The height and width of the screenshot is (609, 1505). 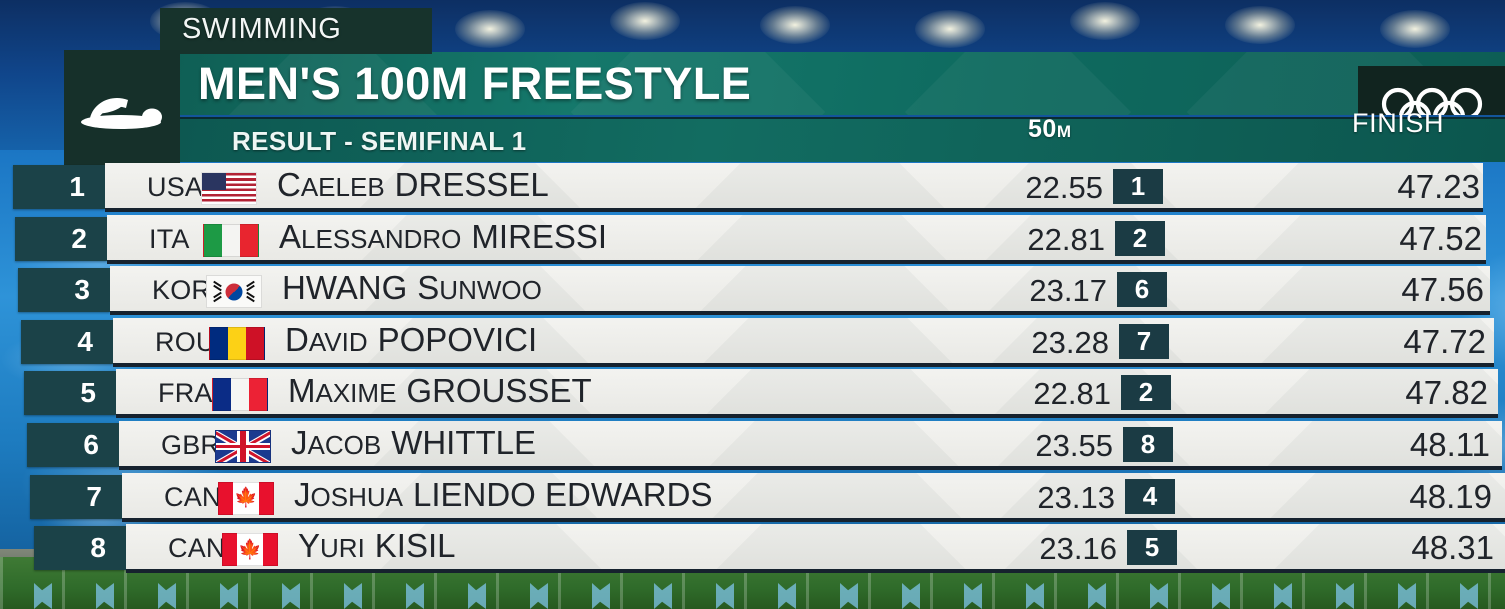 I want to click on result-row: 4 ROU DAVID POPOVICI 23.28 7 47.72, so click(x=752, y=342).